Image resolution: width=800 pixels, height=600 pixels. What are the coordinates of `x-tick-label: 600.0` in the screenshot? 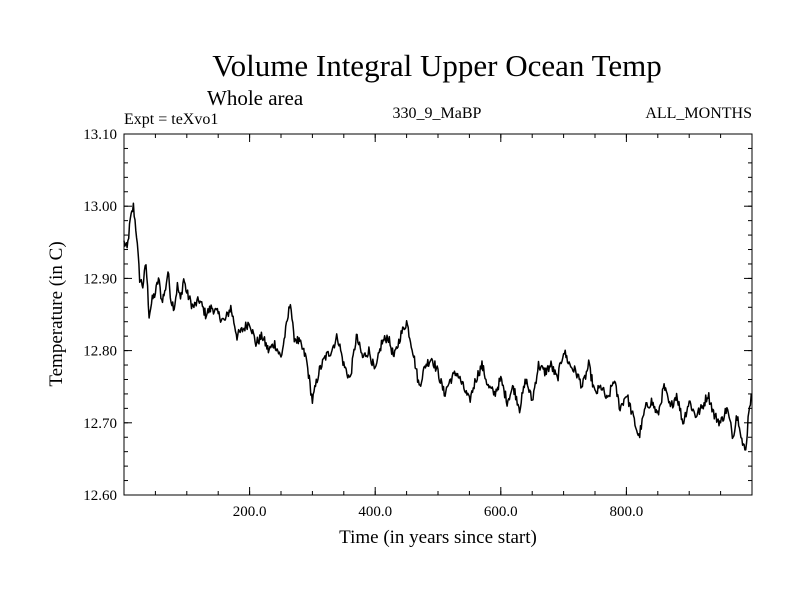 It's located at (501, 512).